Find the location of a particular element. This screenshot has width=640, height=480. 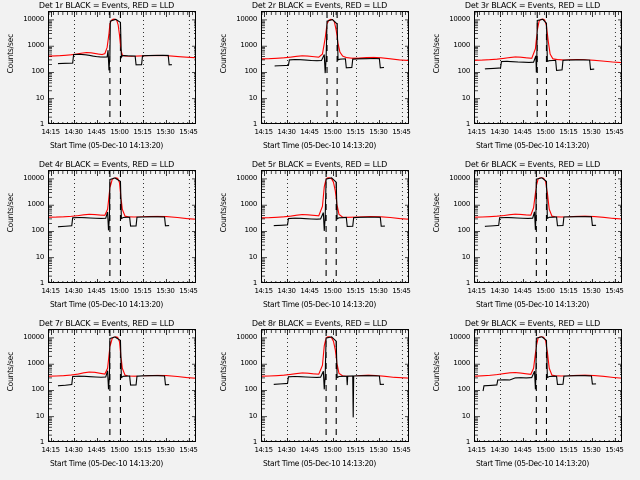

panel-title: Det 4r BLACK = Events, RED = LLD is located at coordinates (106, 164).